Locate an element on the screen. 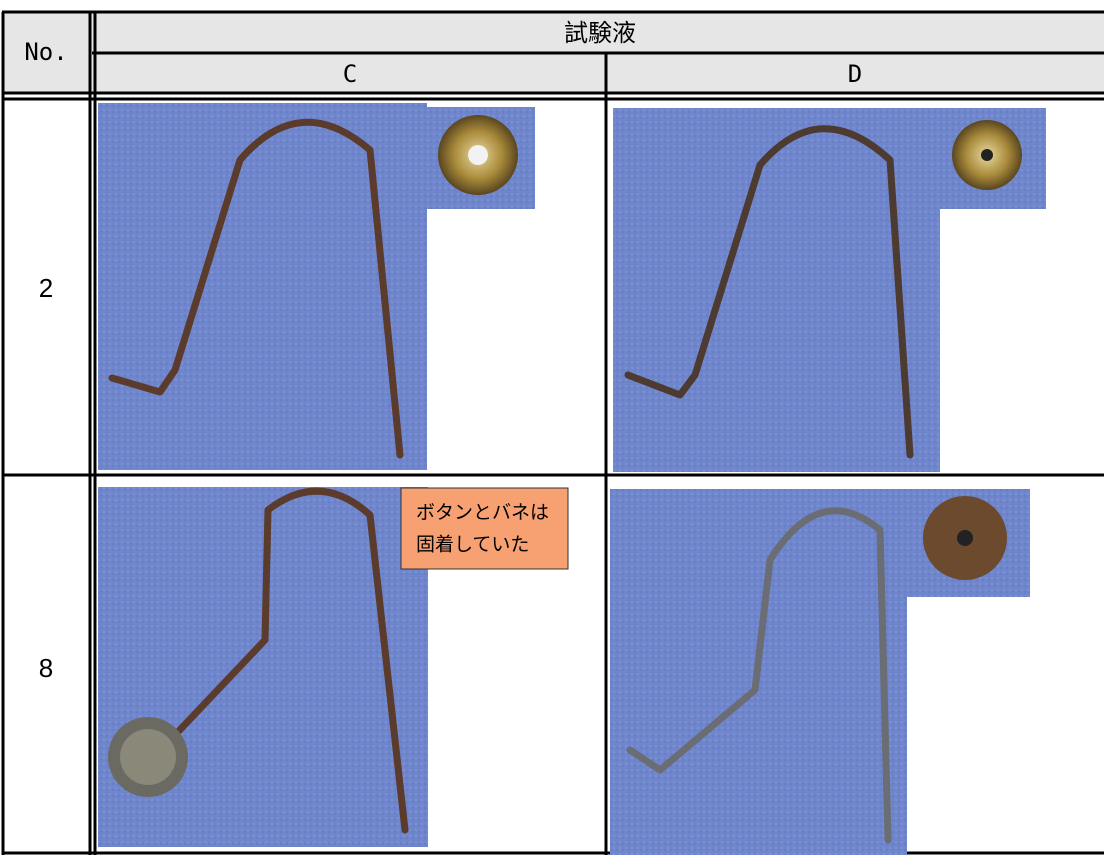 The height and width of the screenshot is (855, 1104). header-column: D is located at coordinates (855, 74).